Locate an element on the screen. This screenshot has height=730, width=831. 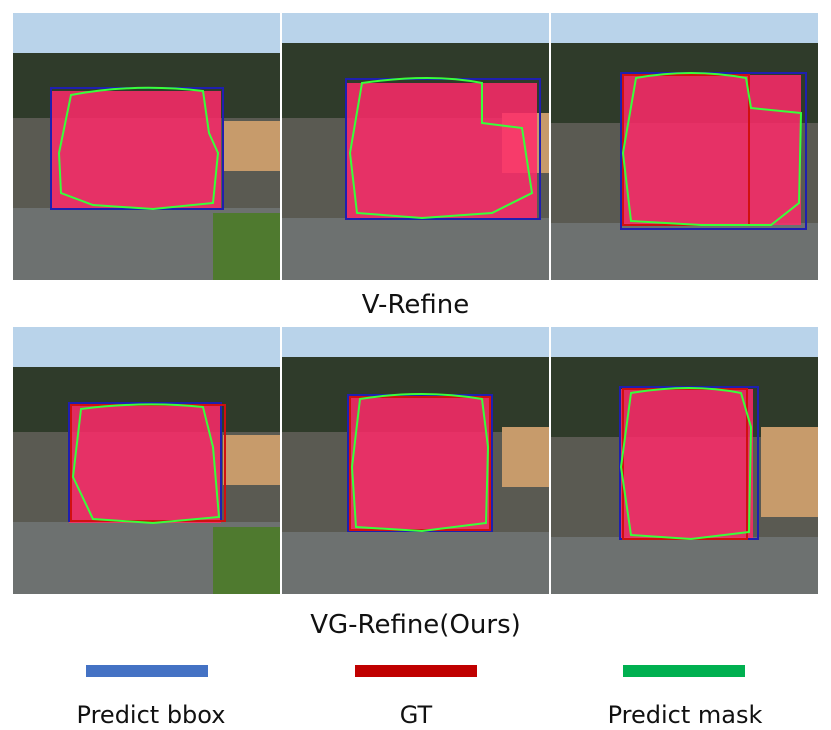
row-caption-vg-refine: VG-Refine(Ours) is located at coordinates (415, 625).